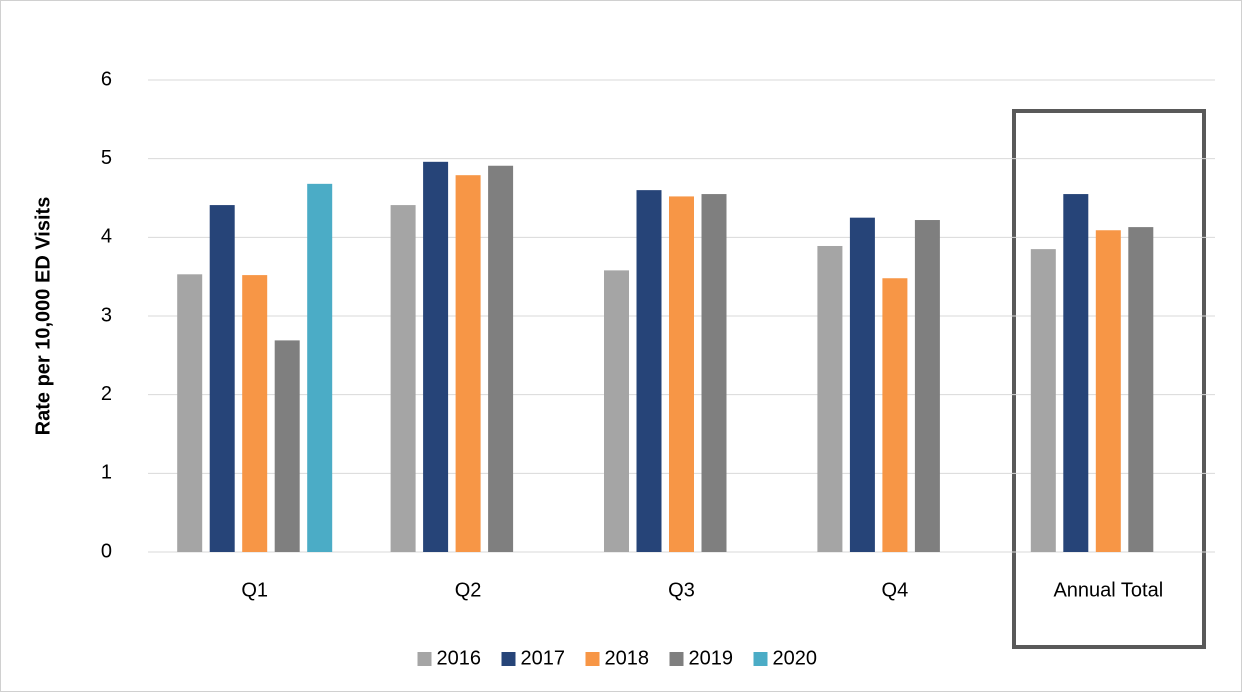  I want to click on y-tick-label: 0, so click(106, 551).